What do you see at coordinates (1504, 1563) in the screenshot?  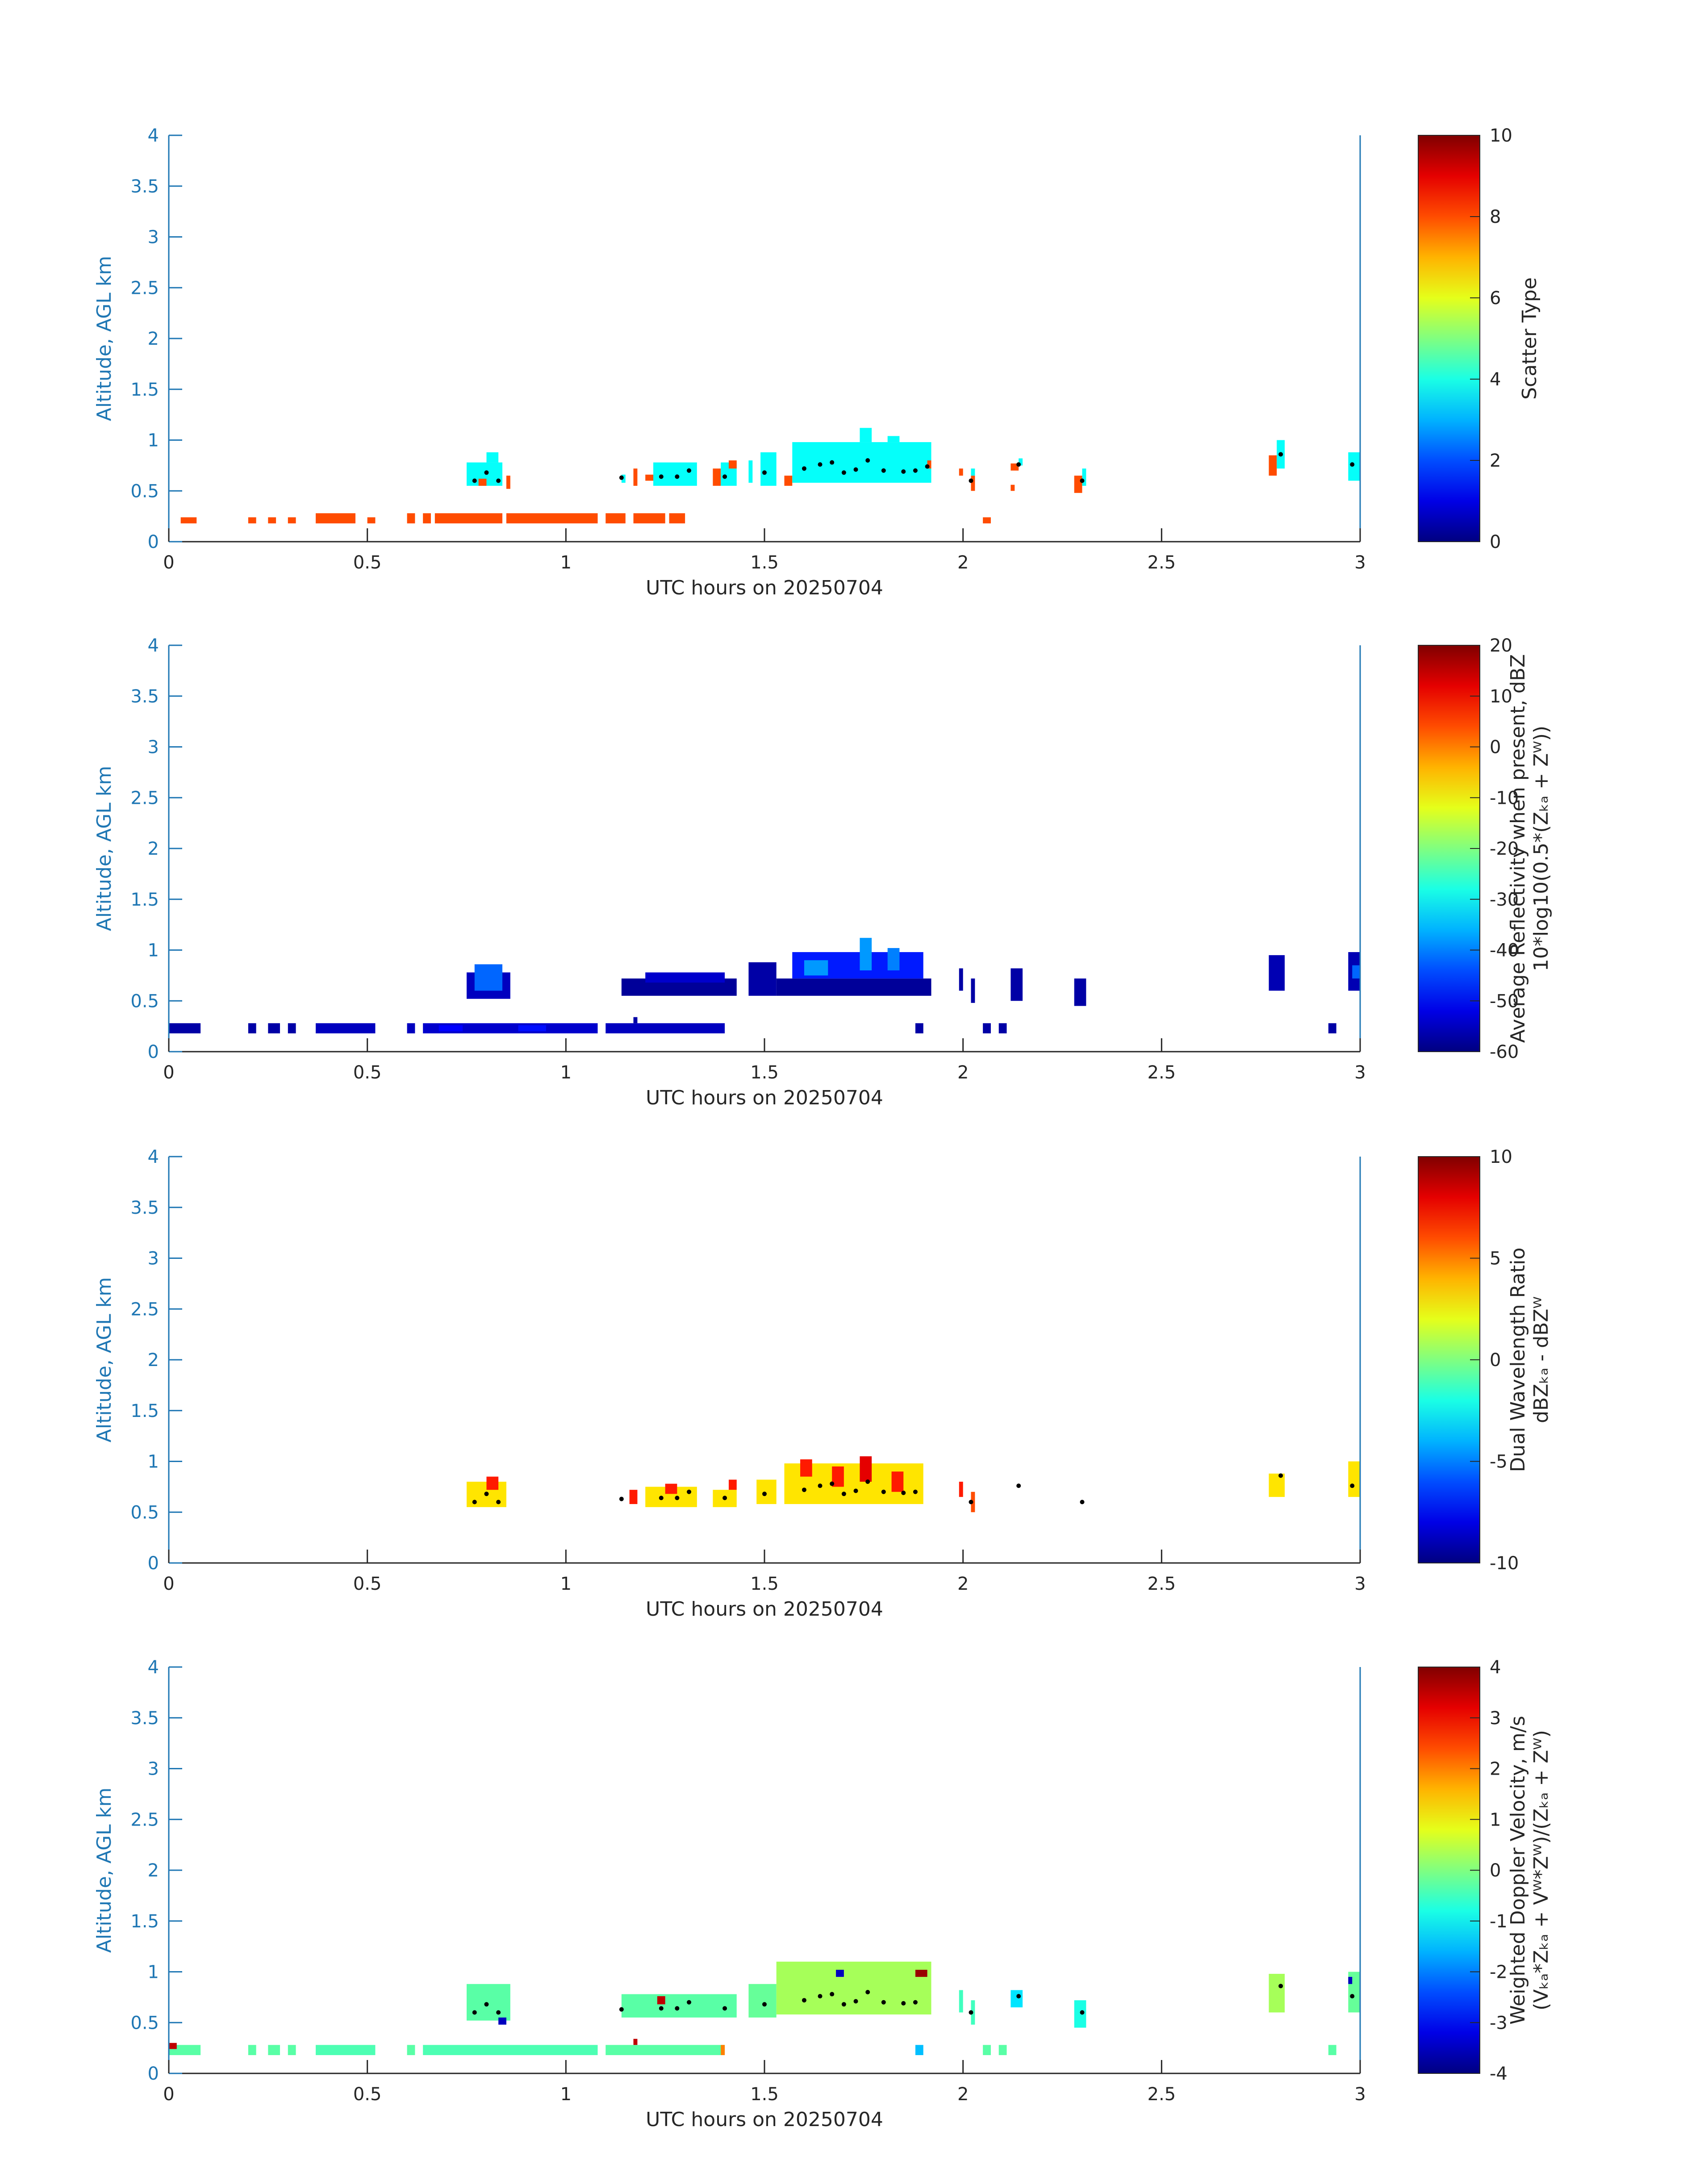 I see `colorbar-tick-label: -10` at bounding box center [1504, 1563].